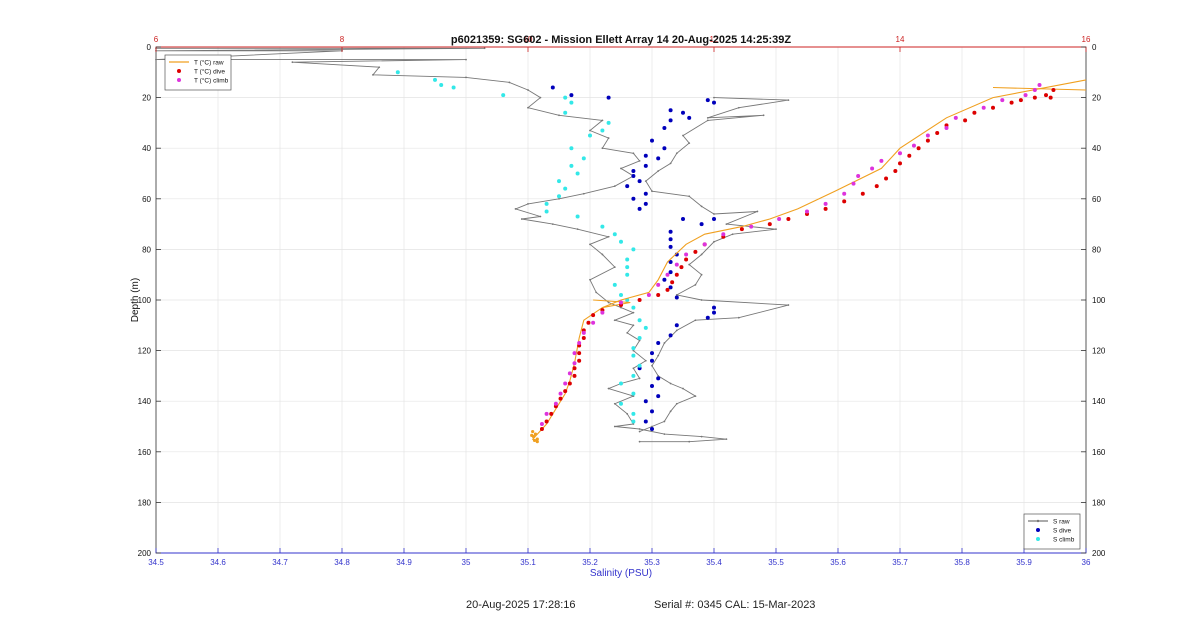 The width and height of the screenshot is (1200, 622). What do you see at coordinates (1086, 562) in the screenshot?
I see `x-bottom-tick-label: 36` at bounding box center [1086, 562].